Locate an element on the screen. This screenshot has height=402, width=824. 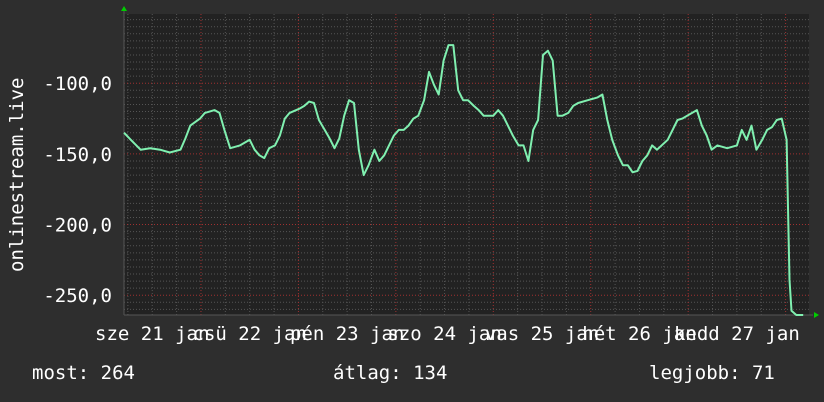
x-axis-arrow is located at coordinates (816, 315).